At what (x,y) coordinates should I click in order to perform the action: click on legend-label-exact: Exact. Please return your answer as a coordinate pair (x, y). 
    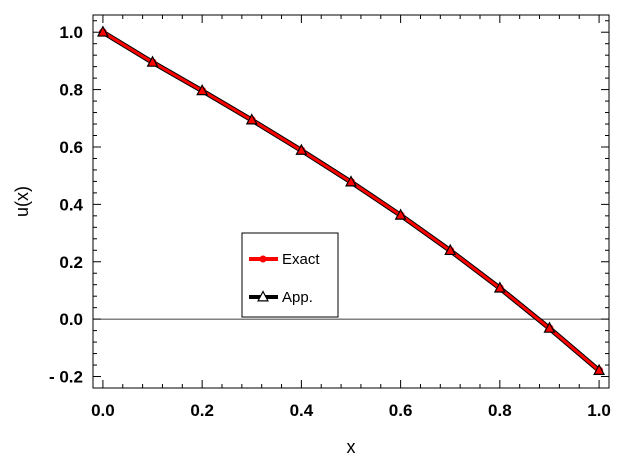
    Looking at the image, I should click on (301, 259).